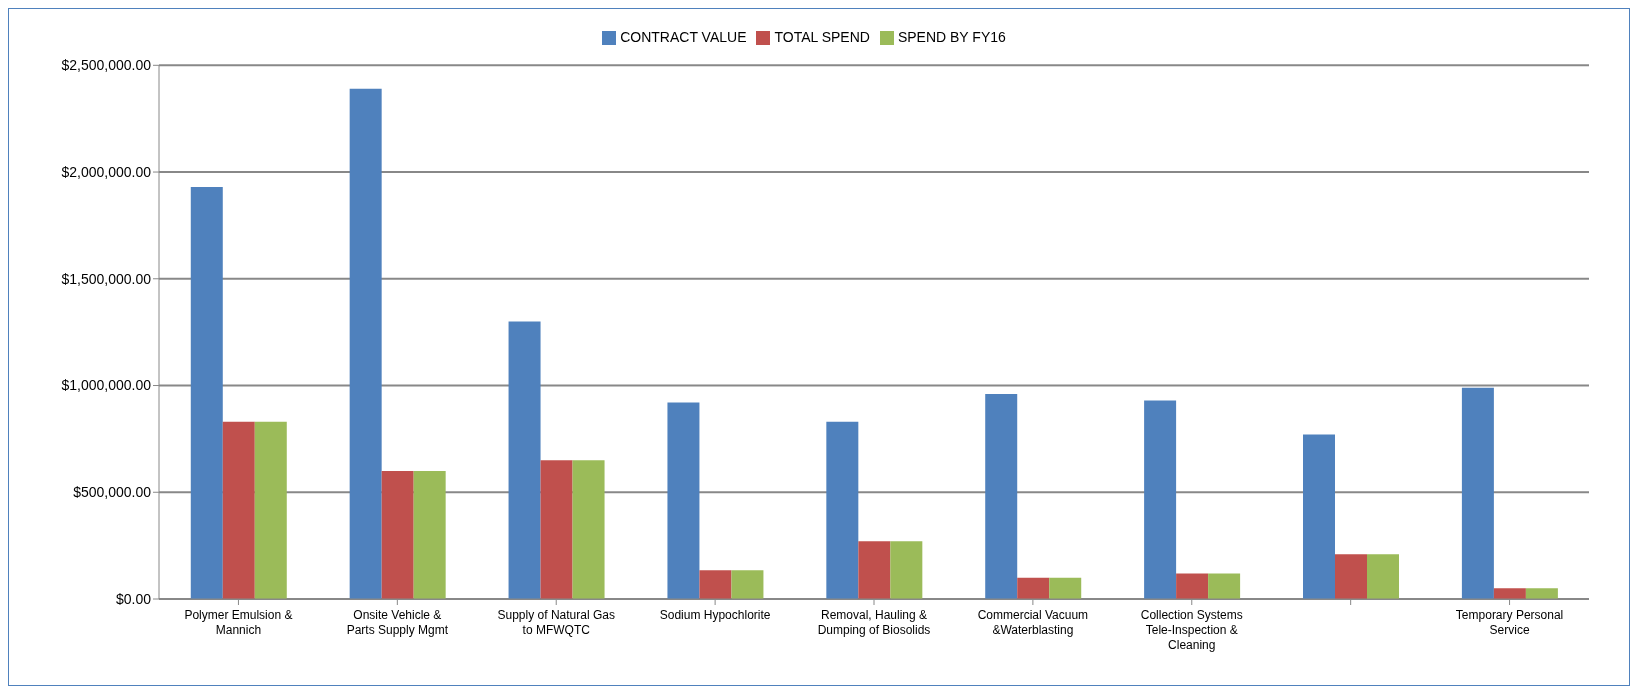 The height and width of the screenshot is (694, 1641). I want to click on y-tick-label: $0.00, so click(133, 598).